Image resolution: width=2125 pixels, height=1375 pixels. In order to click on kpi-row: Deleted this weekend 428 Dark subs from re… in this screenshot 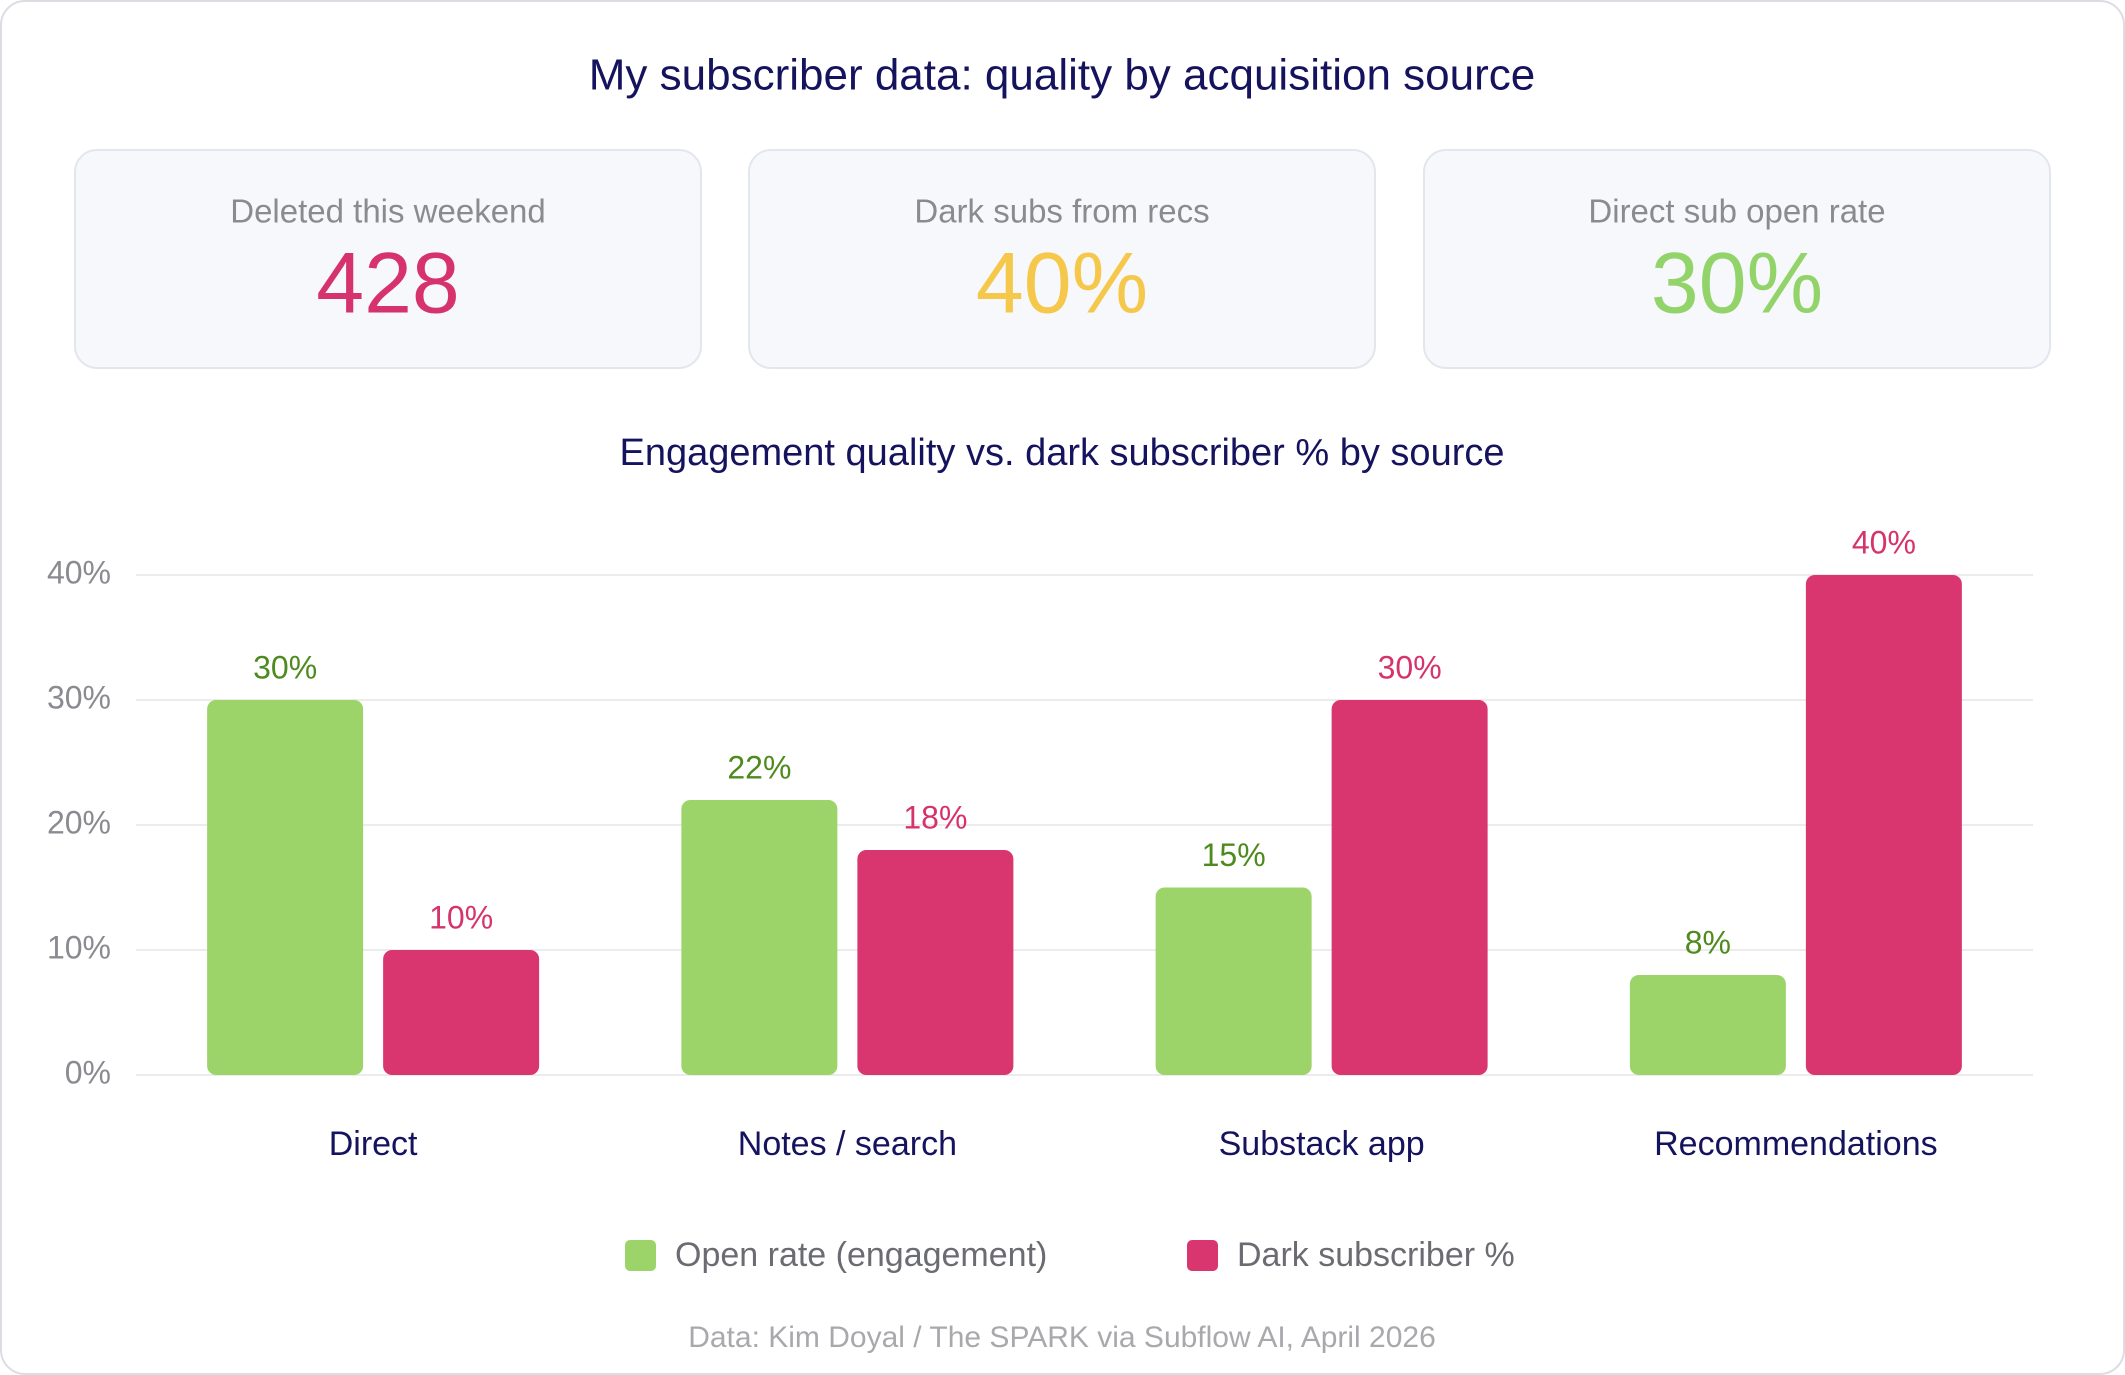, I will do `click(1062, 259)`.